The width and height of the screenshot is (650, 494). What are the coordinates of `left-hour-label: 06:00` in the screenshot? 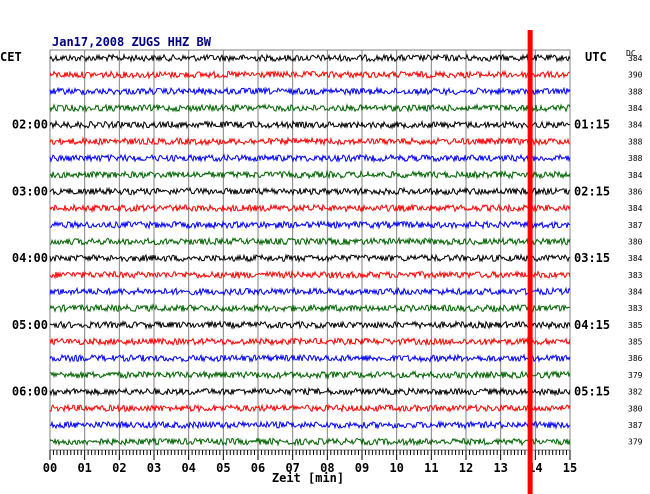 It's located at (30, 392).